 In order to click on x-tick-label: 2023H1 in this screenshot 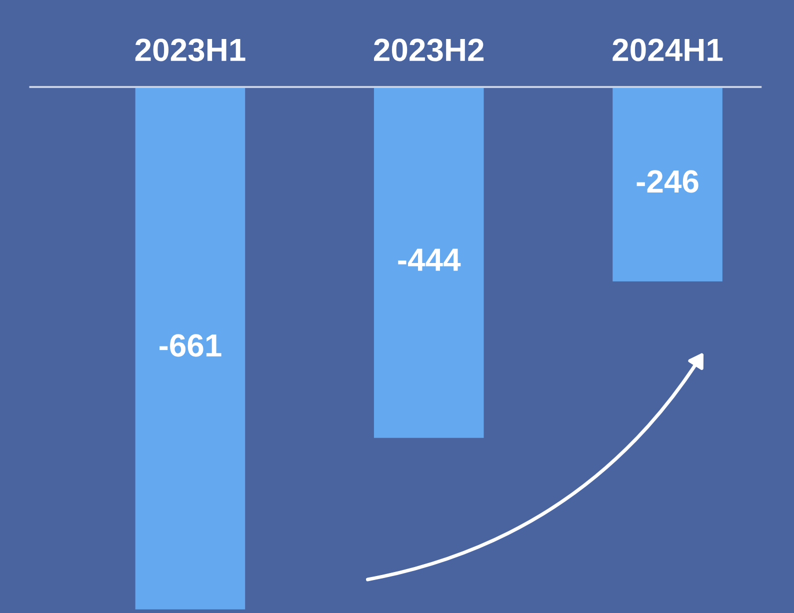, I will do `click(190, 50)`.